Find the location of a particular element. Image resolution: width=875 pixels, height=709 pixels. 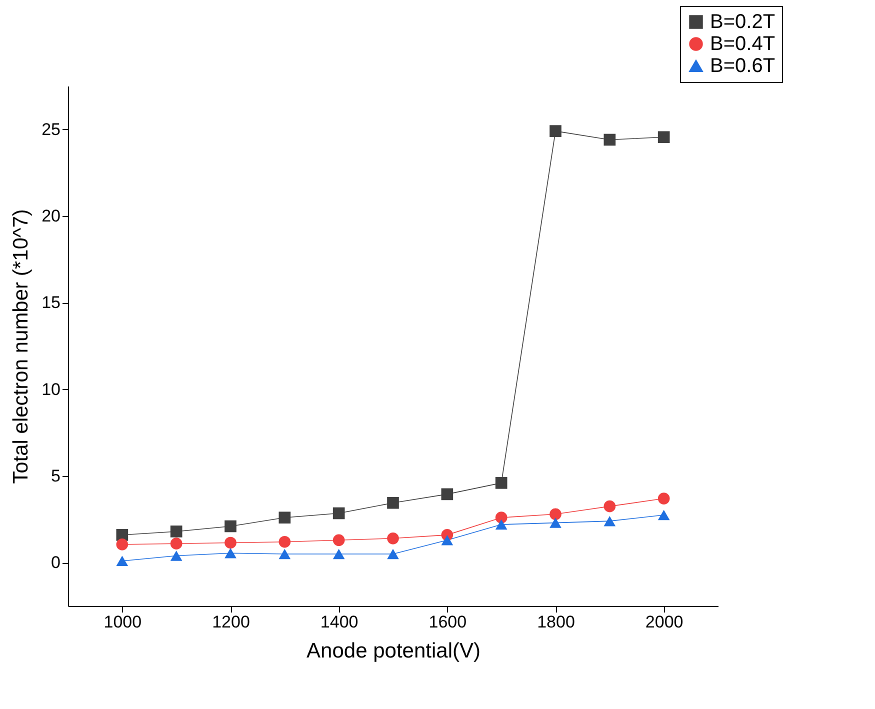

x-tick-label: 1800 is located at coordinates (556, 622).